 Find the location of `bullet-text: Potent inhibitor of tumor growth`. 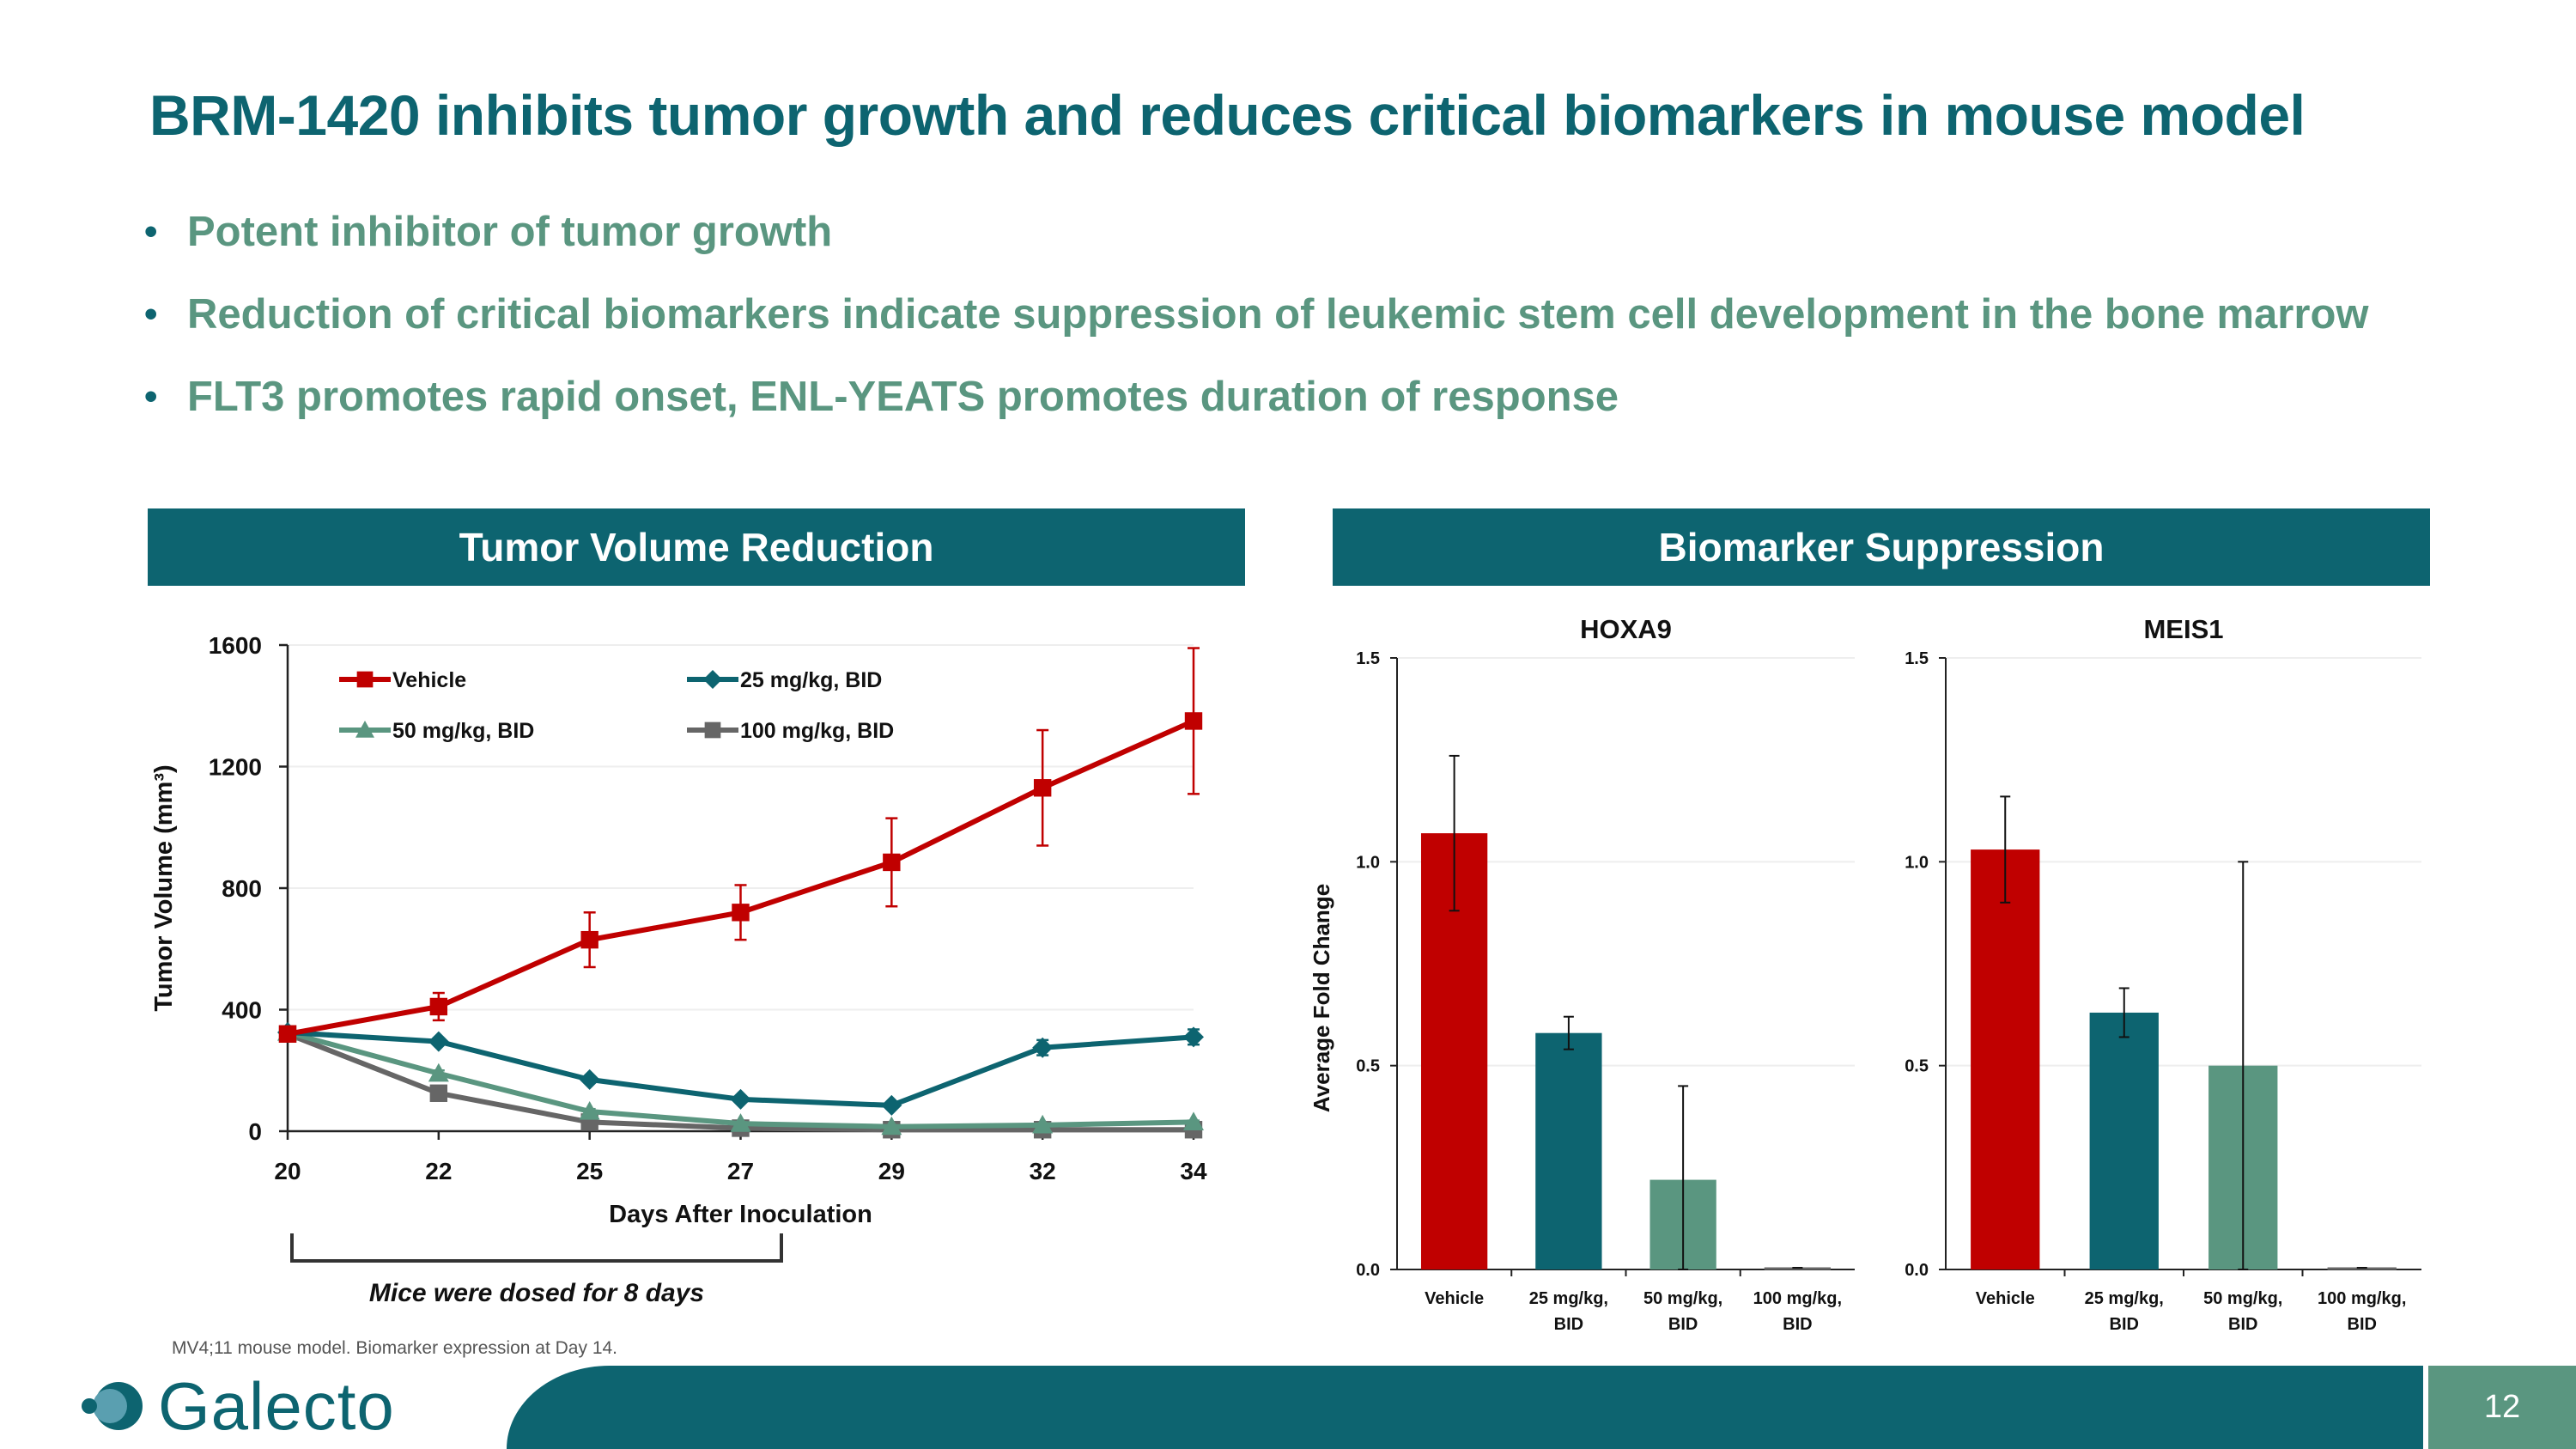

bullet-text: Potent inhibitor of tumor growth is located at coordinates (510, 232).